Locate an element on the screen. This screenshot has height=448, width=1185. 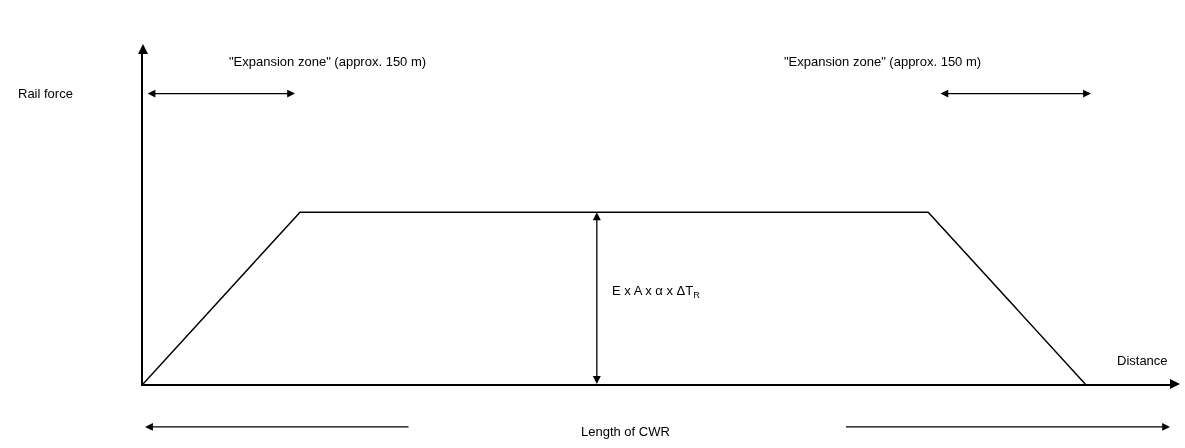
text: Length of CWR is located at coordinates (625, 431).